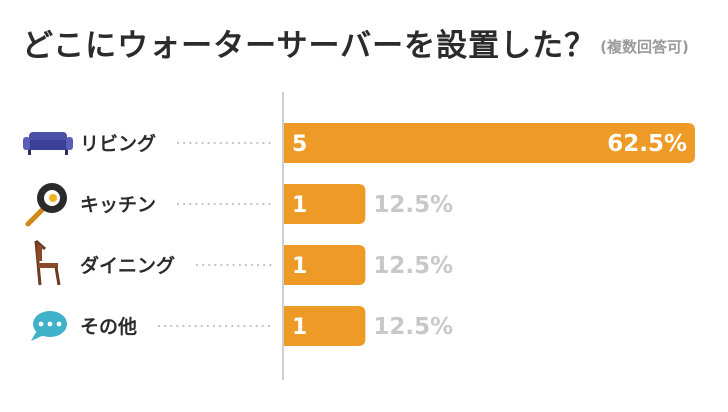 This screenshot has width=728, height=412. What do you see at coordinates (299, 144) in the screenshot?
I see `count-label: 5` at bounding box center [299, 144].